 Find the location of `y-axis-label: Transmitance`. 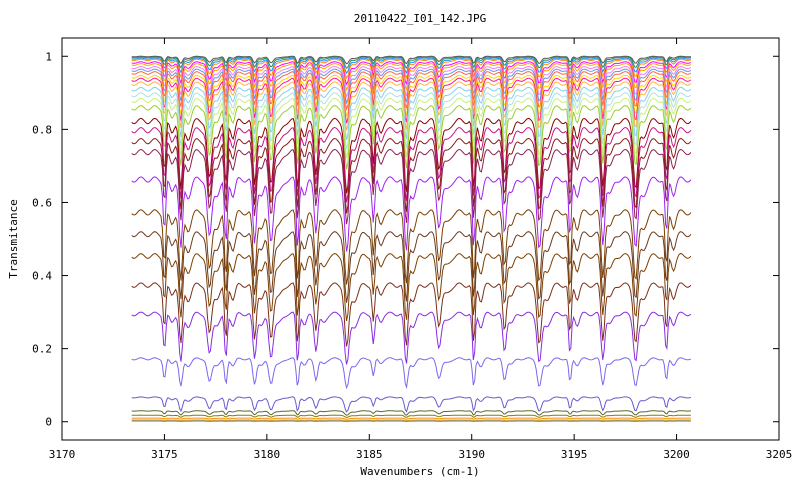

y-axis-label: Transmitance is located at coordinates (13, 238).